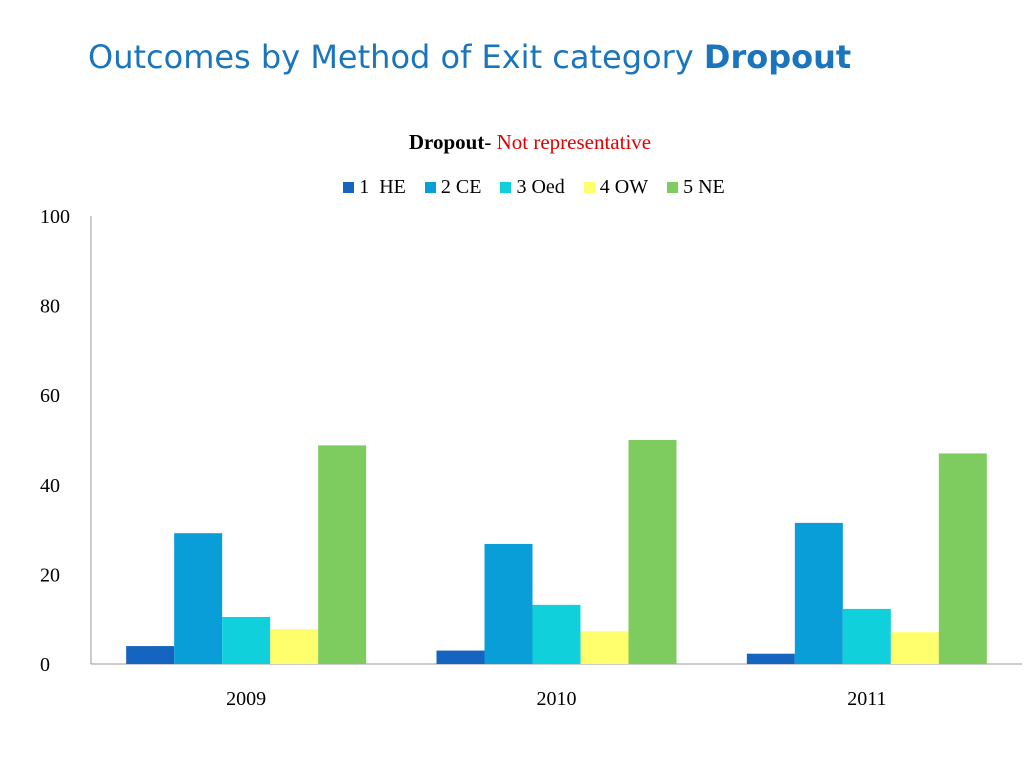 This screenshot has width=1024, height=768. I want to click on legend-item-ow: 4 OW, so click(616, 187).